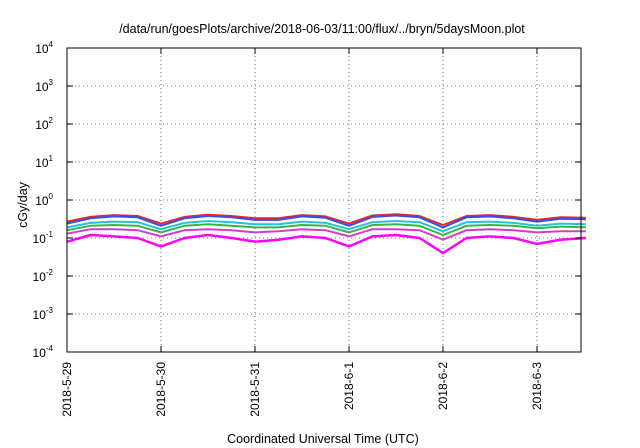  I want to click on y-tick-label: 10⁴, so click(44, 48).